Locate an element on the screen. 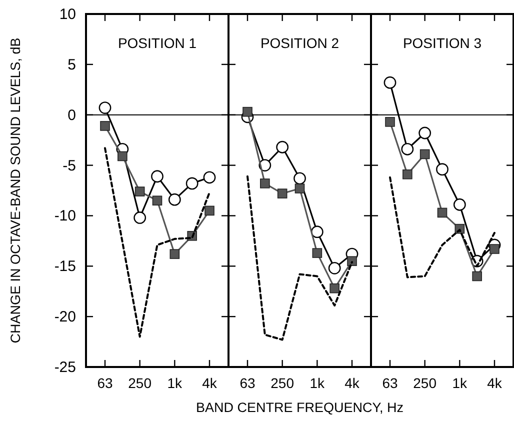 This screenshot has width=514, height=428. x-axis-title: BAND CENTRE FREQUENCY, Hz is located at coordinates (300, 407).